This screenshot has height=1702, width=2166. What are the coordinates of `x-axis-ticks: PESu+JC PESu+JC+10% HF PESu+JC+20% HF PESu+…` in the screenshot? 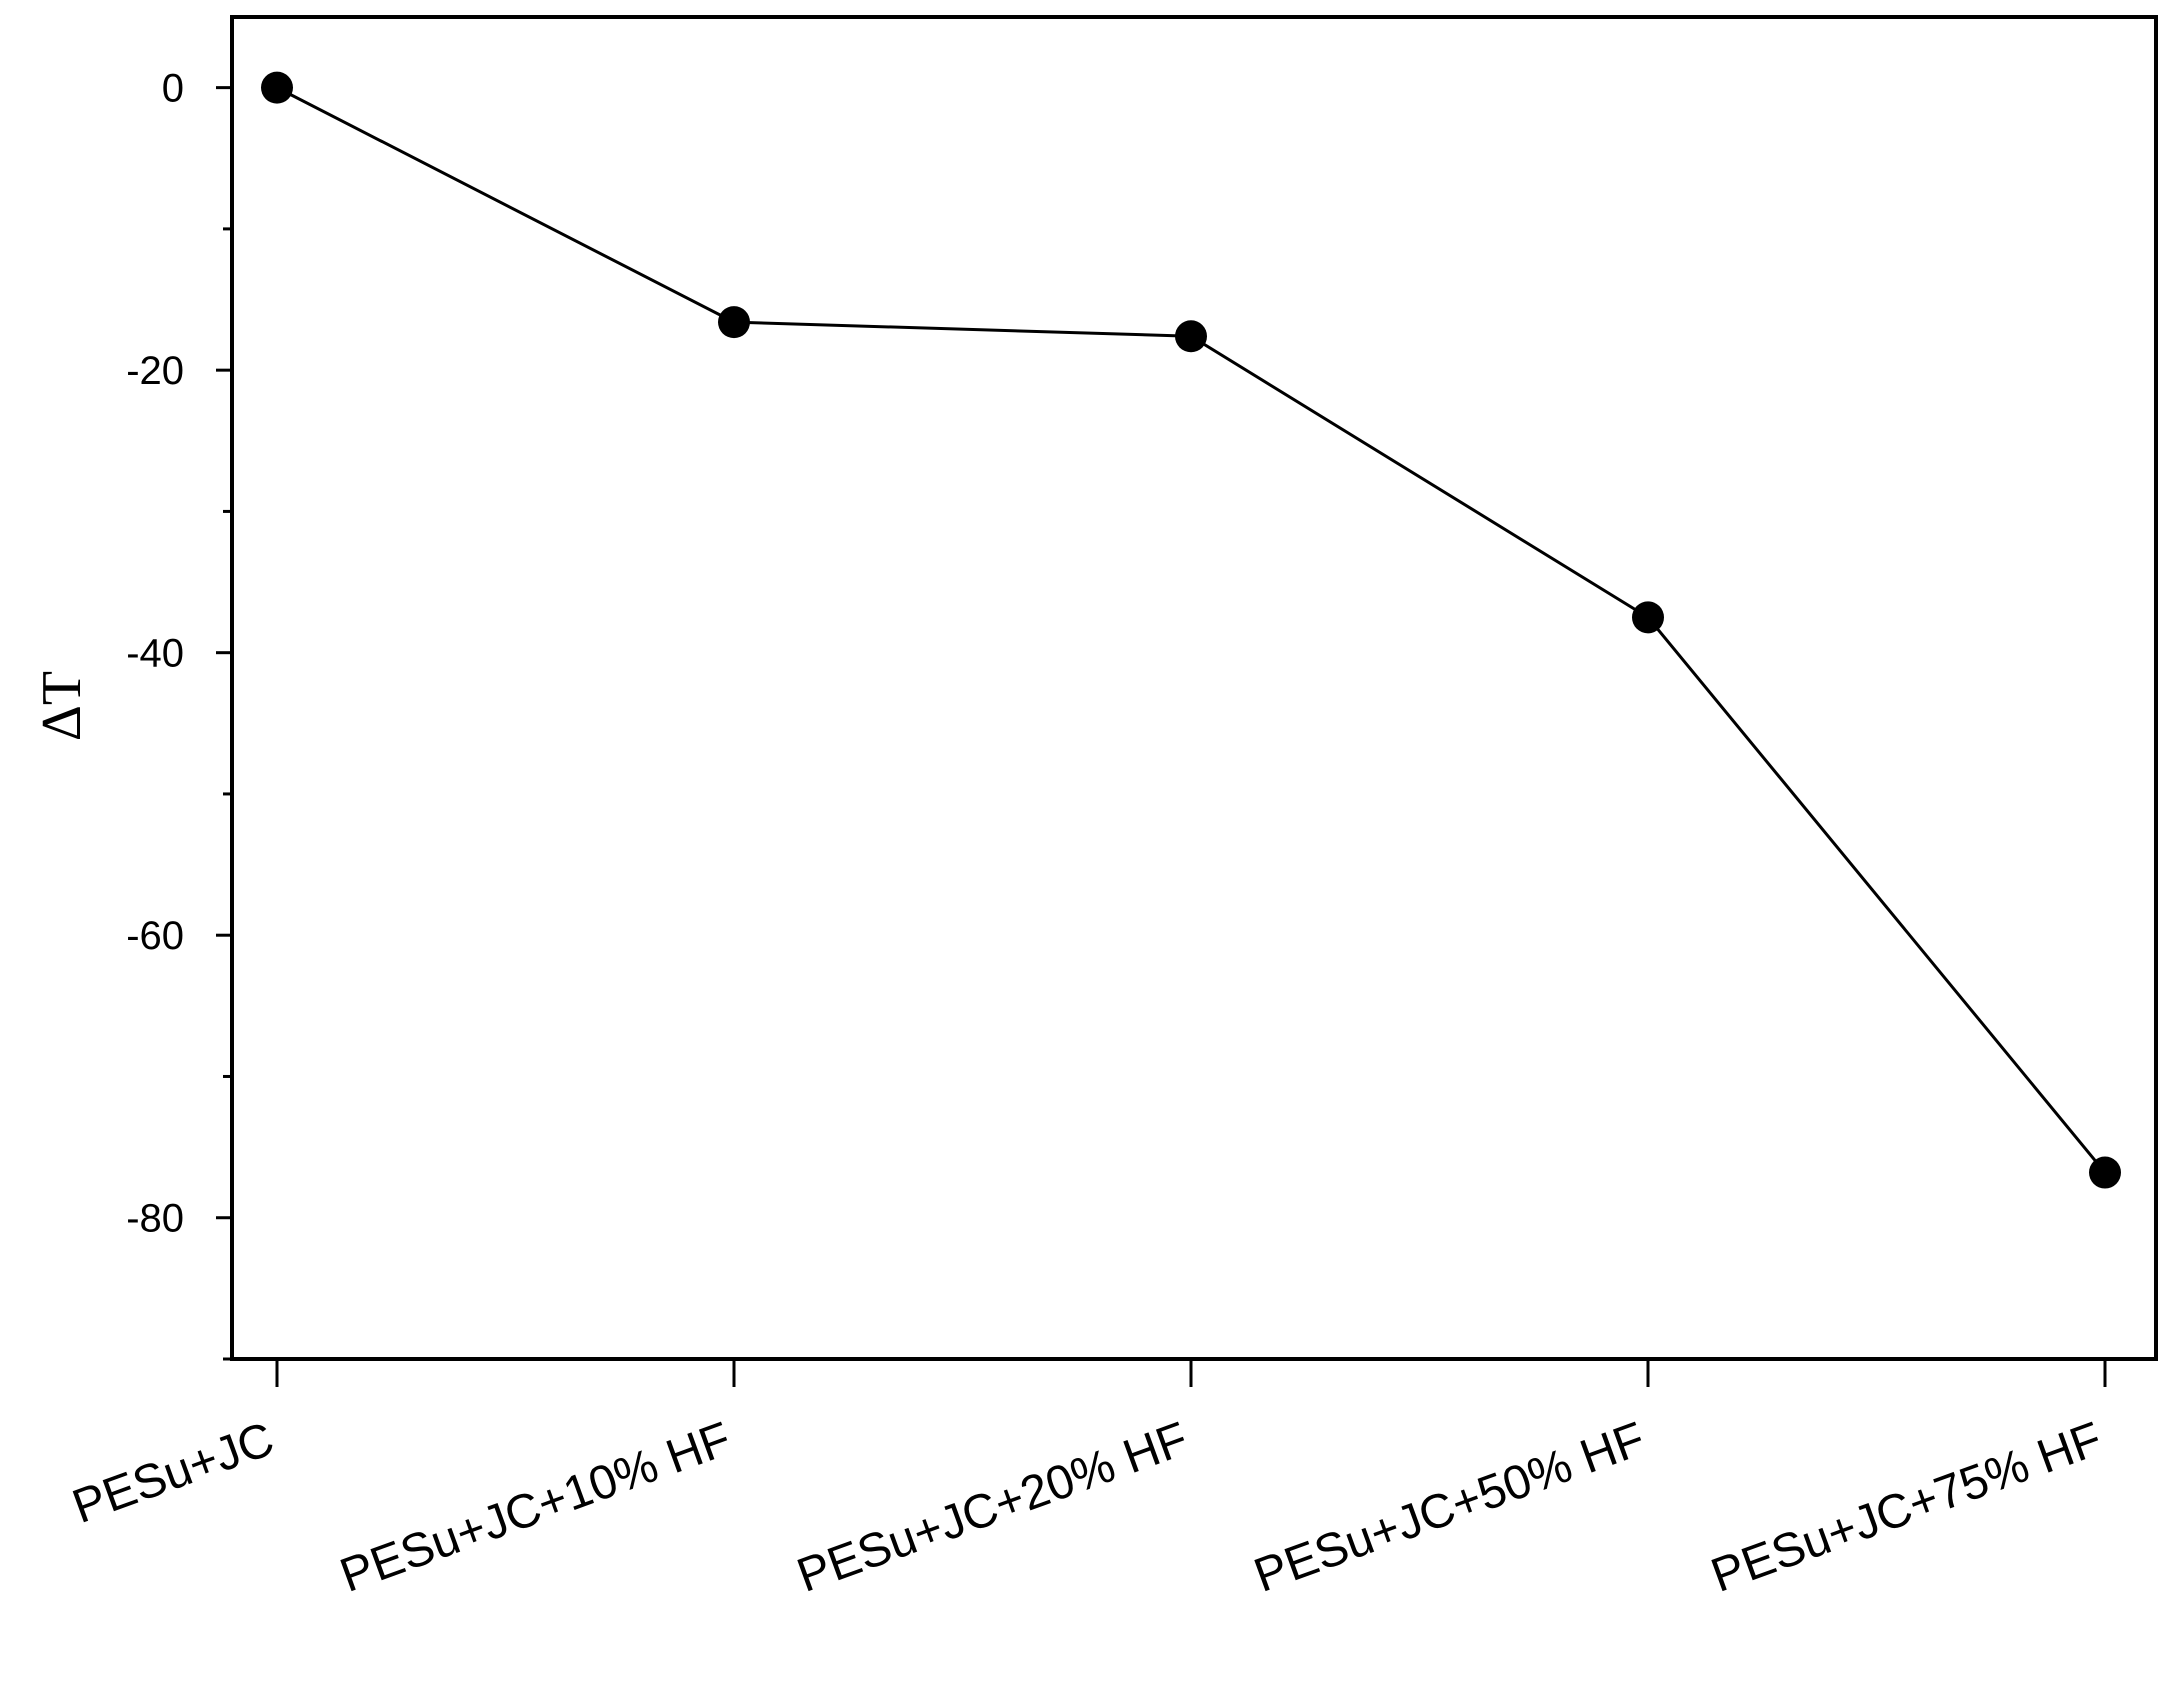 It's located at (1087, 1481).